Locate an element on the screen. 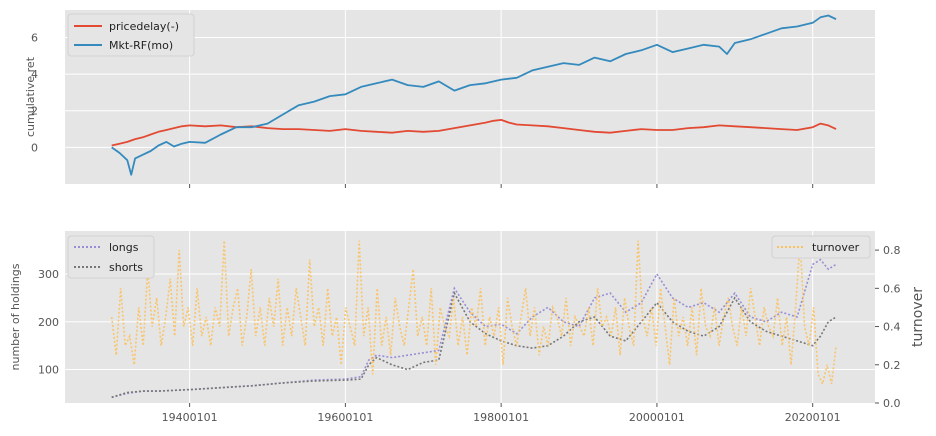  top-y-tick-label: 4 is located at coordinates (34, 74).